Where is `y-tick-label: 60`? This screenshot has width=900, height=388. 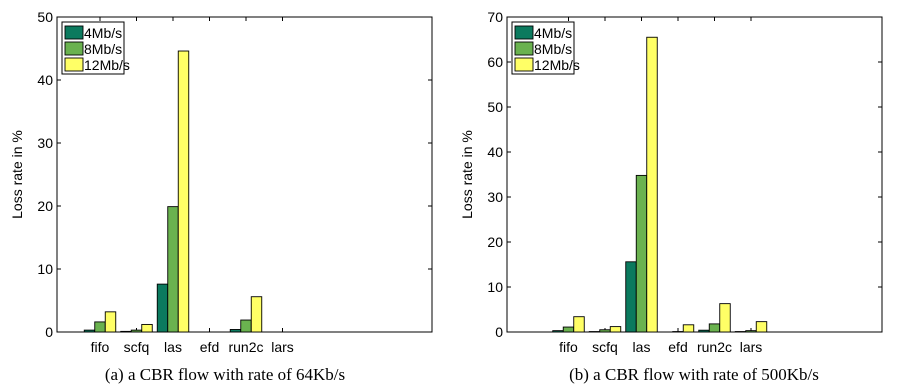
y-tick-label: 60 is located at coordinates (495, 62).